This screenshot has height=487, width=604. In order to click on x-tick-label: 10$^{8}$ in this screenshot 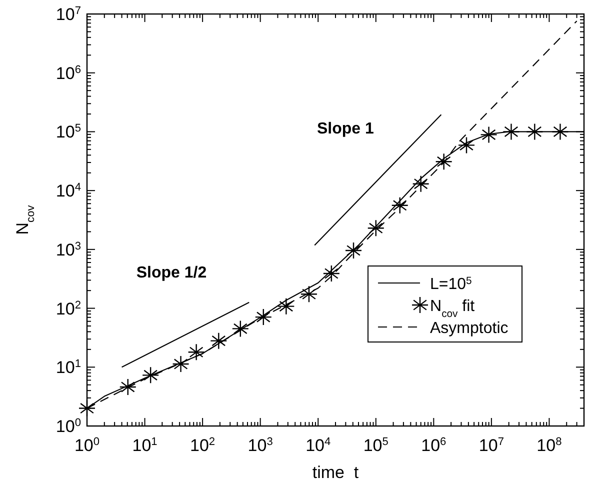, I will do `click(549, 445)`.